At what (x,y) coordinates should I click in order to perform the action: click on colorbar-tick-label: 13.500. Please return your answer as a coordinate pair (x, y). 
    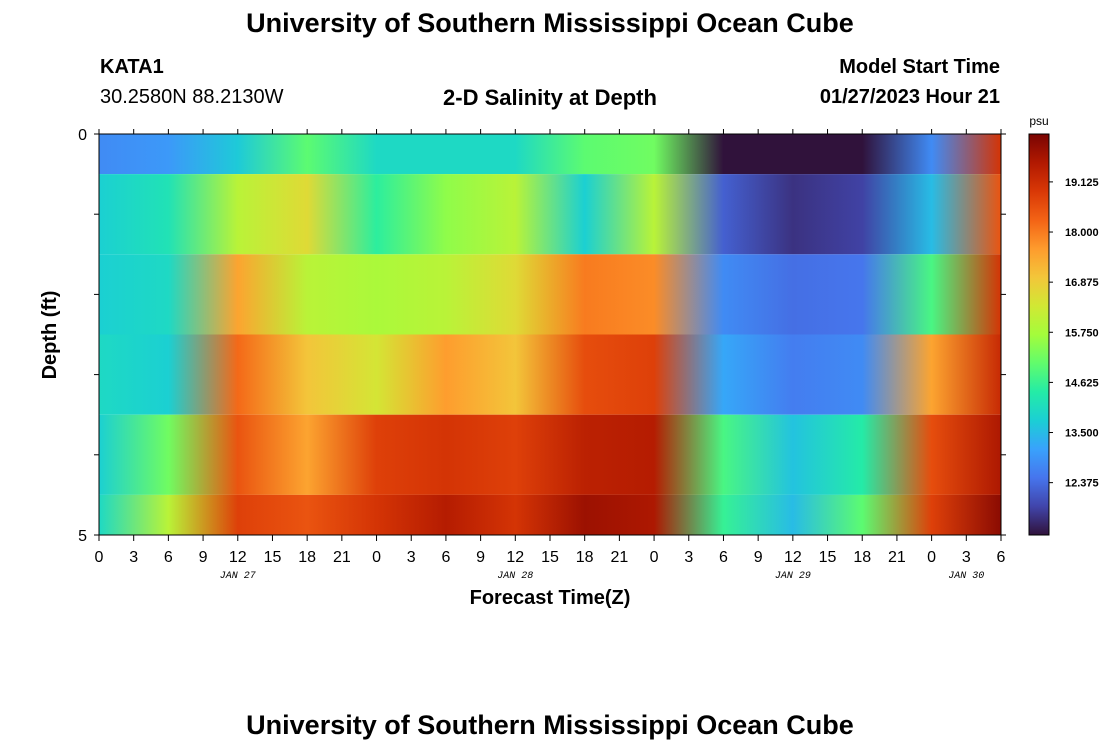
    Looking at the image, I should click on (1082, 434).